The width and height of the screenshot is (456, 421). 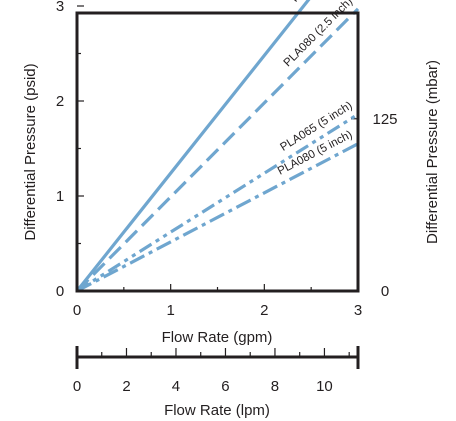 What do you see at coordinates (319, 34) in the screenshot?
I see `series-label-2: PLA080 (2.5 inch)` at bounding box center [319, 34].